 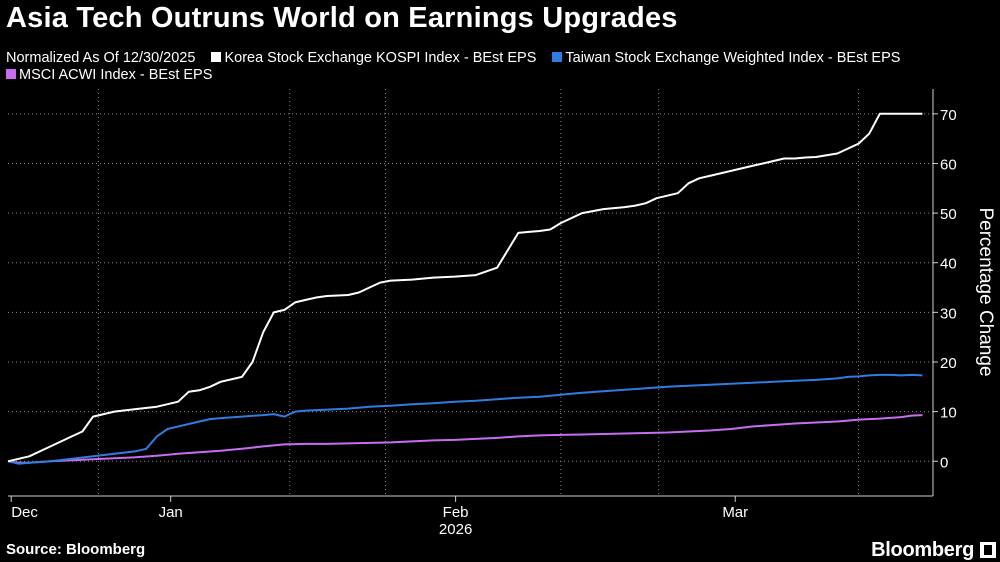 What do you see at coordinates (948, 214) in the screenshot?
I see `y-tick-label: 50` at bounding box center [948, 214].